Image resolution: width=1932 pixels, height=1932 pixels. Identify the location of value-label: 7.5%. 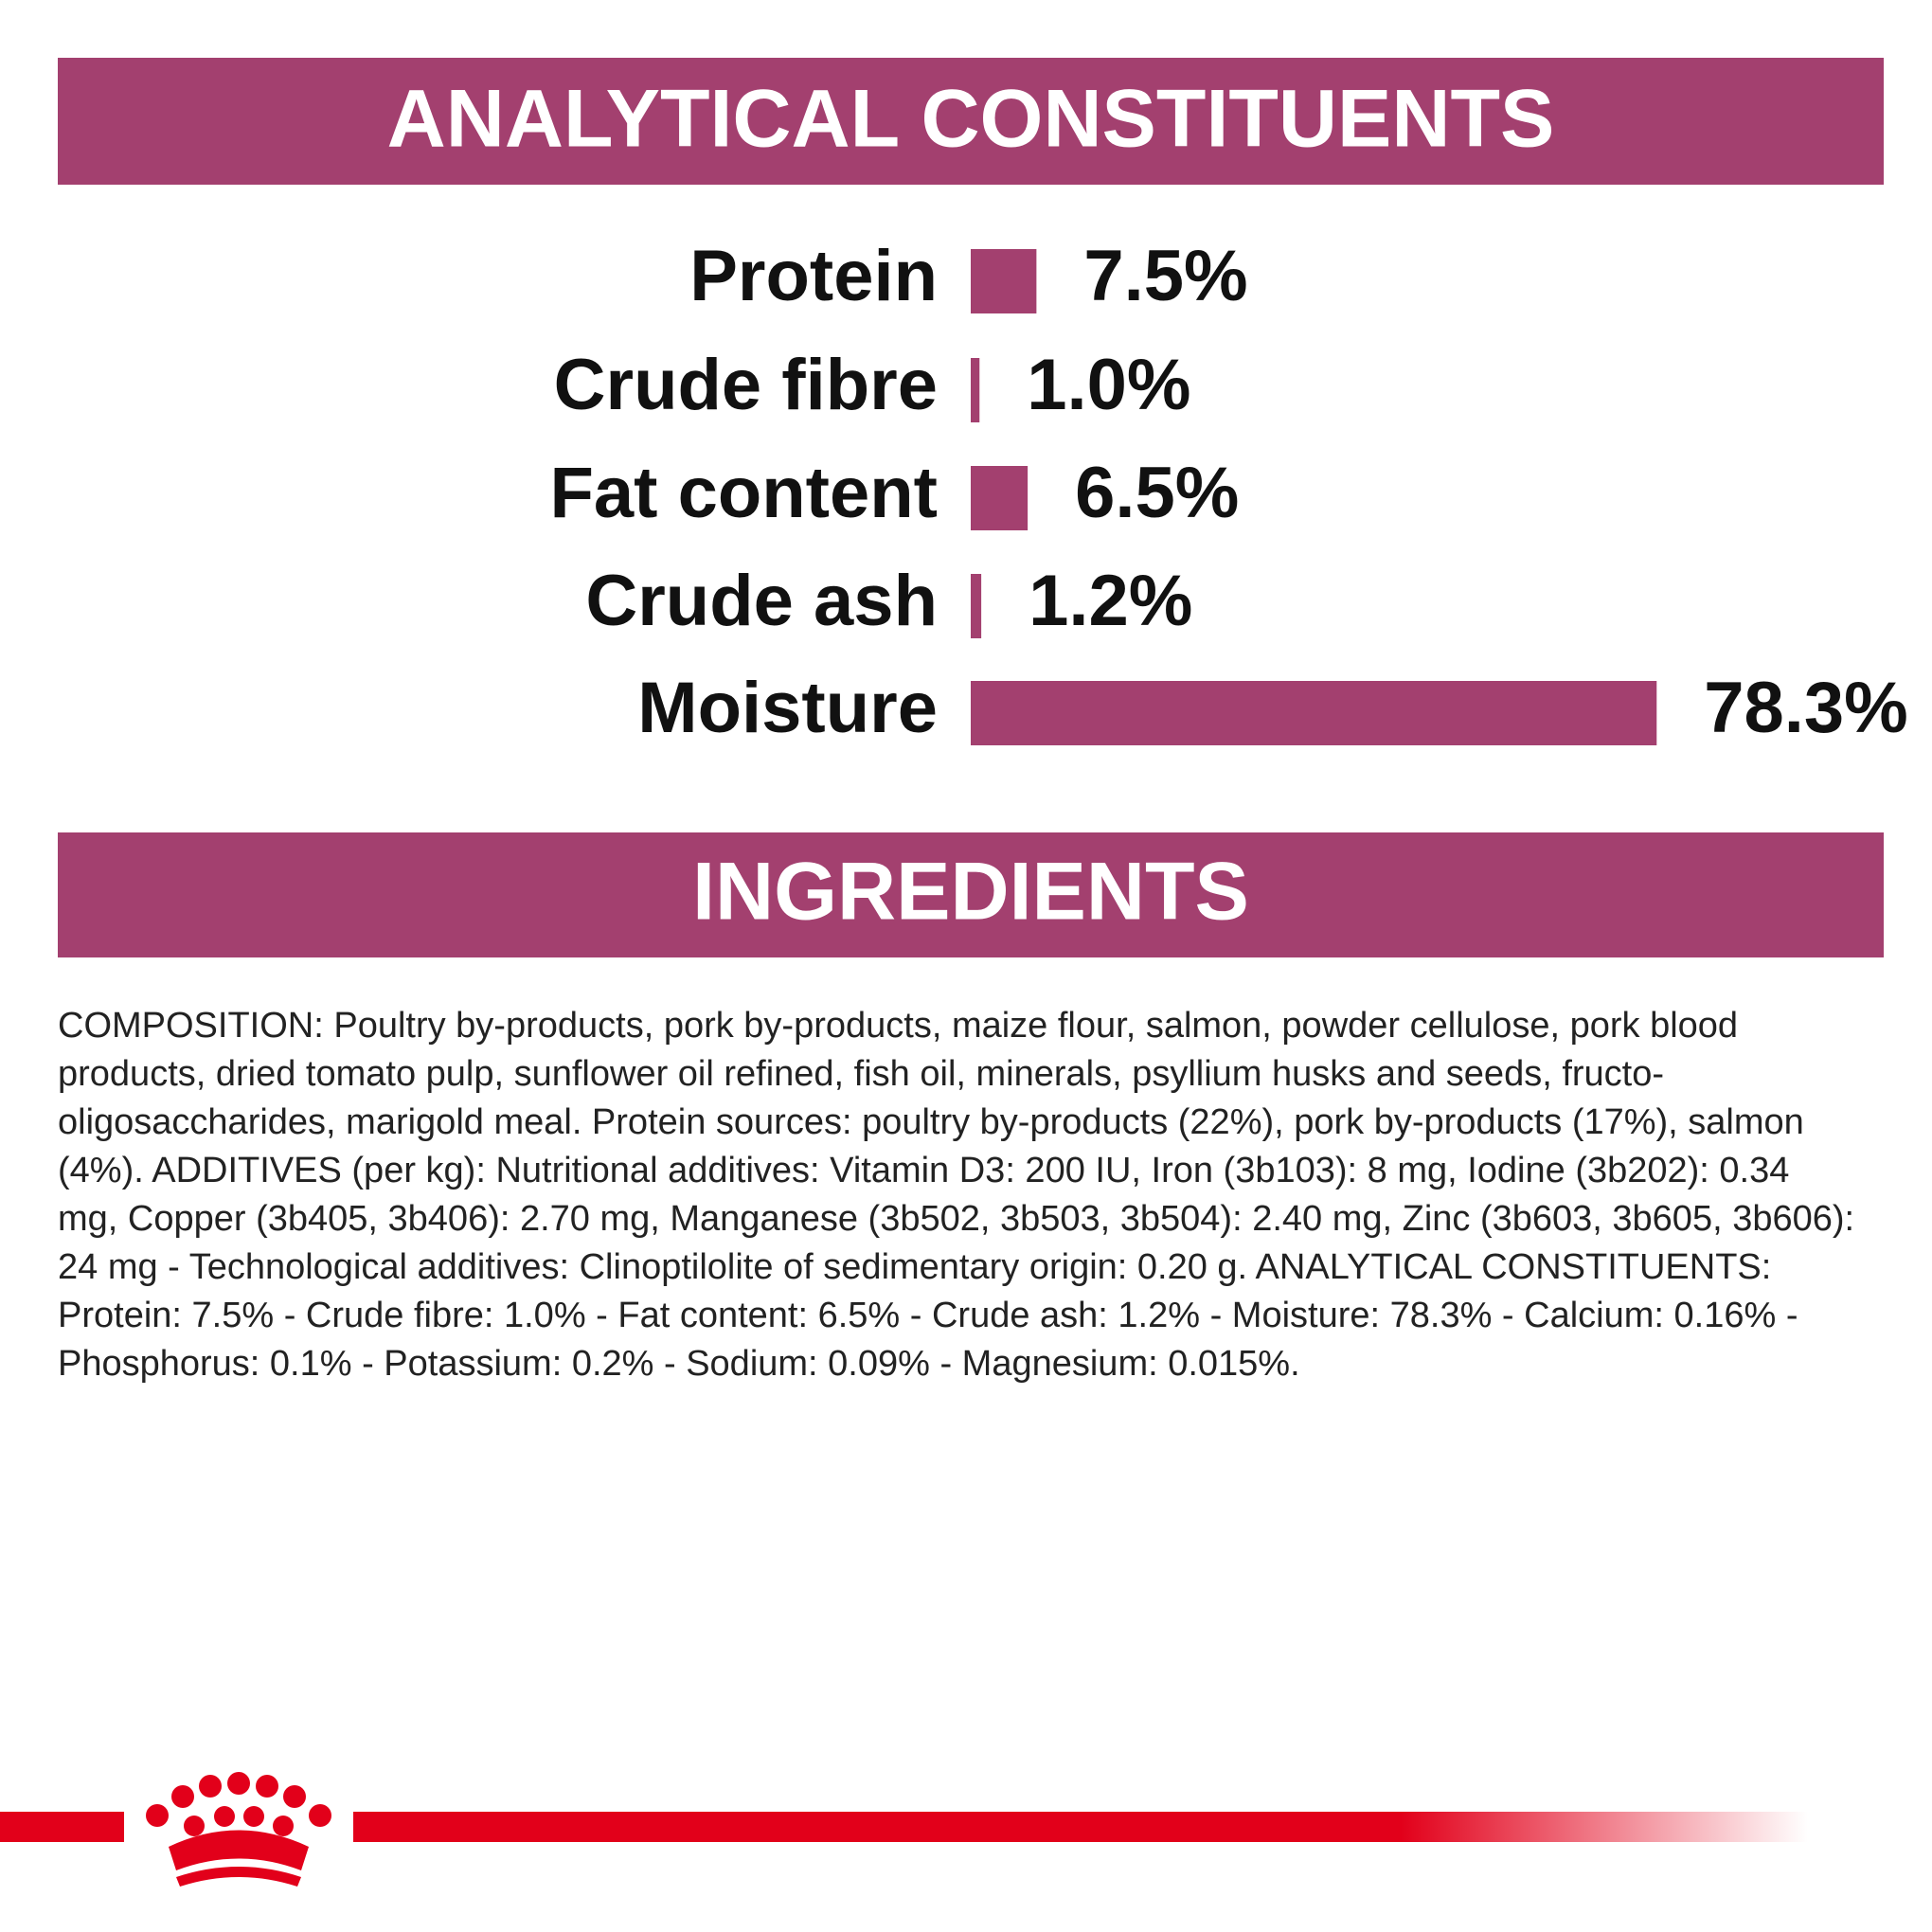
(1165, 276).